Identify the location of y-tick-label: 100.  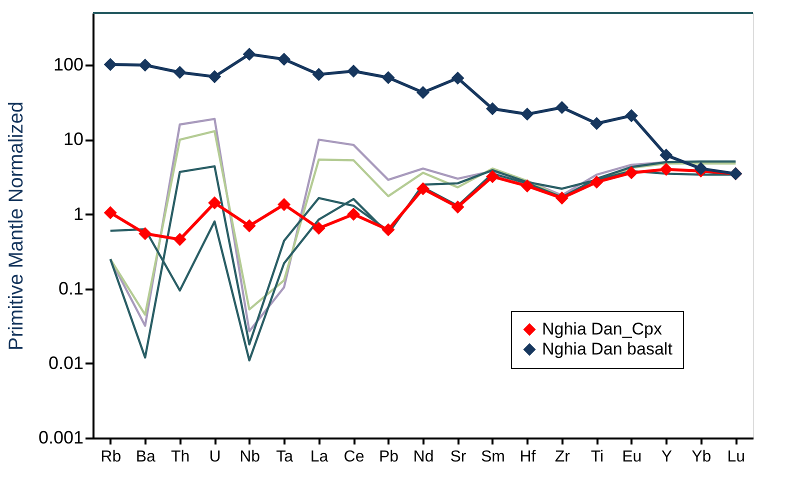
(68, 64).